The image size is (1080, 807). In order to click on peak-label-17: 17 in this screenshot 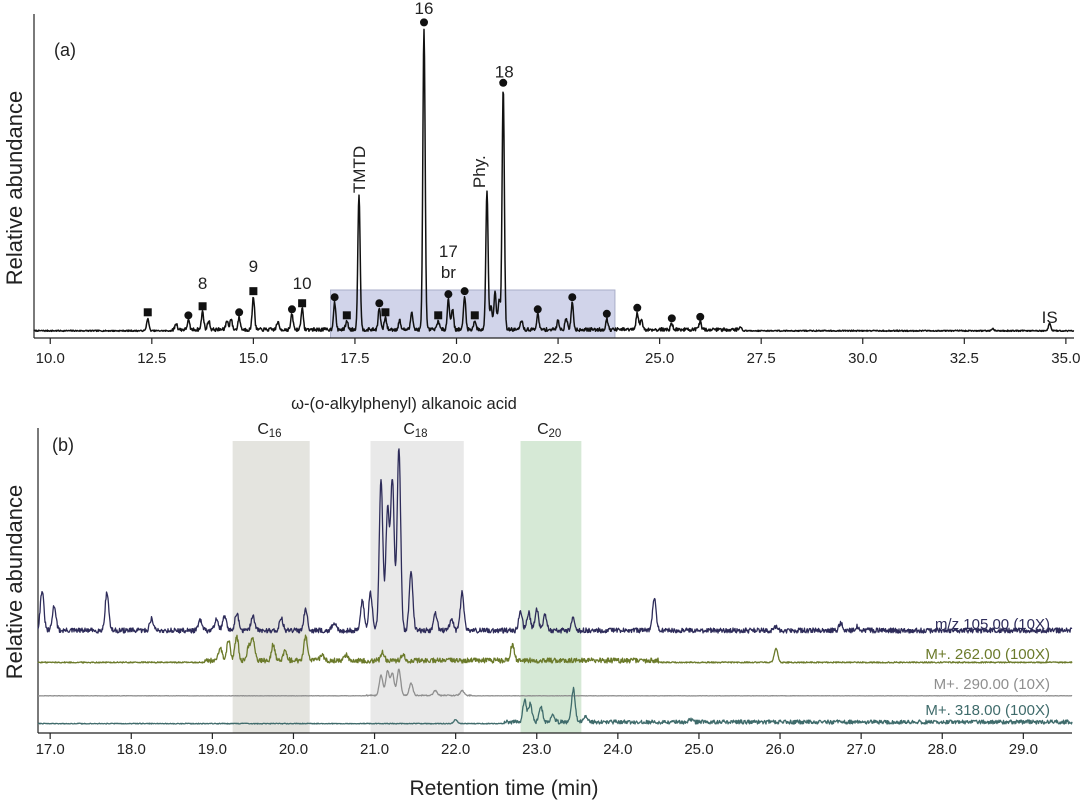, I will do `click(448, 251)`.